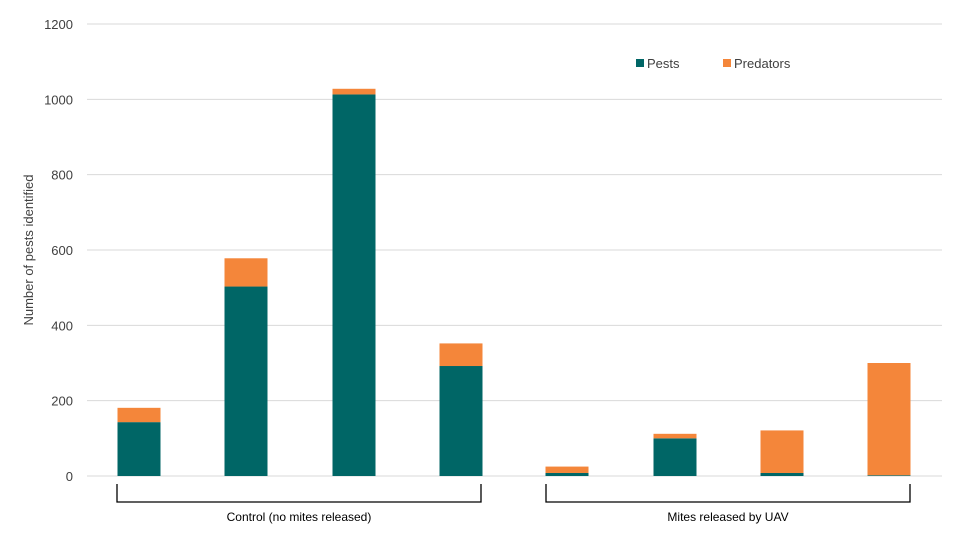  I want to click on legend-label-pests: Pests, so click(663, 63).